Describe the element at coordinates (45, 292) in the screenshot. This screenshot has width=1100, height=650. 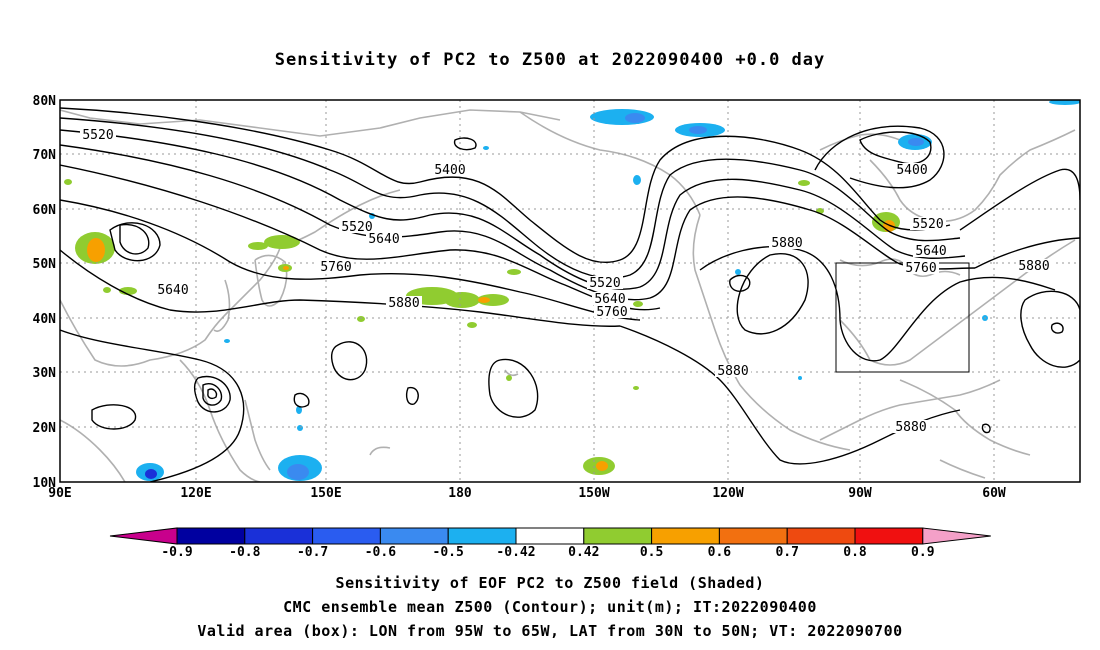
I see `latitude-axis: 80N 70N 60N 50N 40N 30N 20N 10N` at that location.